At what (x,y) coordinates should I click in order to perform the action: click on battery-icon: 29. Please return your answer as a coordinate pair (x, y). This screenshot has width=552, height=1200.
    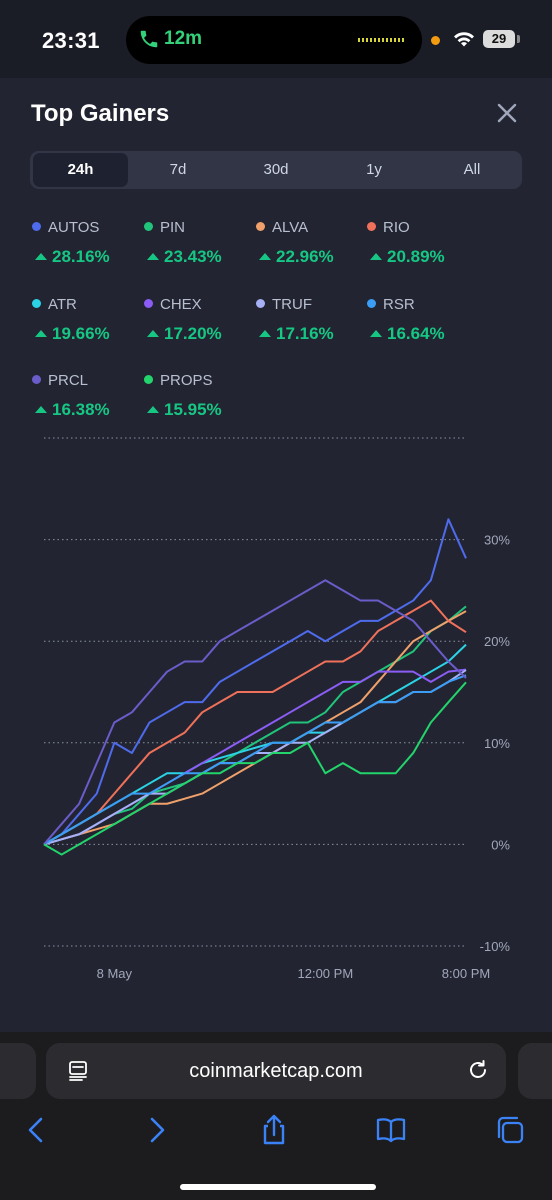
    Looking at the image, I should click on (499, 39).